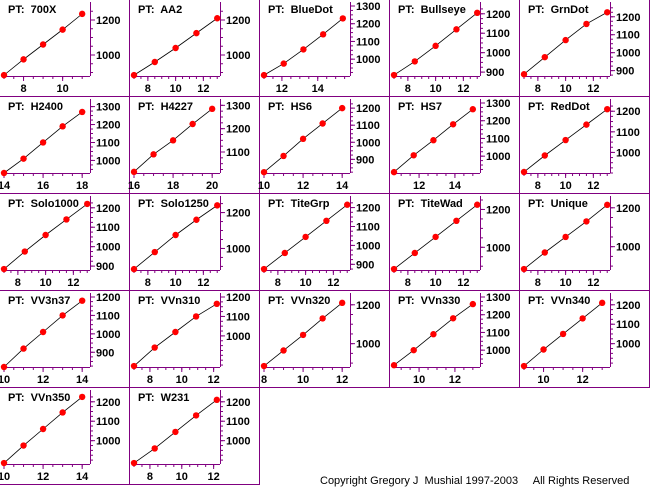 This screenshot has height=490, width=650. What do you see at coordinates (325, 242) in the screenshot?
I see `chart-panel: 900 1000 1100 1200 8 10 12 PT: TiteGrp` at bounding box center [325, 242].